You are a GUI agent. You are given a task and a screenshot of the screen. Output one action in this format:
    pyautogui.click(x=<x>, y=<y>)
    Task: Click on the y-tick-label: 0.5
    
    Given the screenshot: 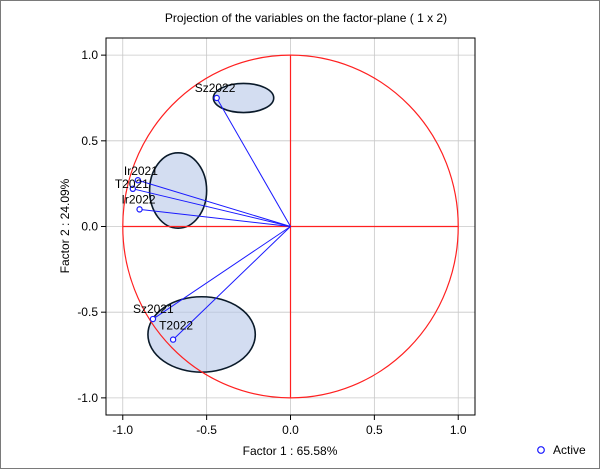 What is the action you would take?
    pyautogui.click(x=89, y=141)
    